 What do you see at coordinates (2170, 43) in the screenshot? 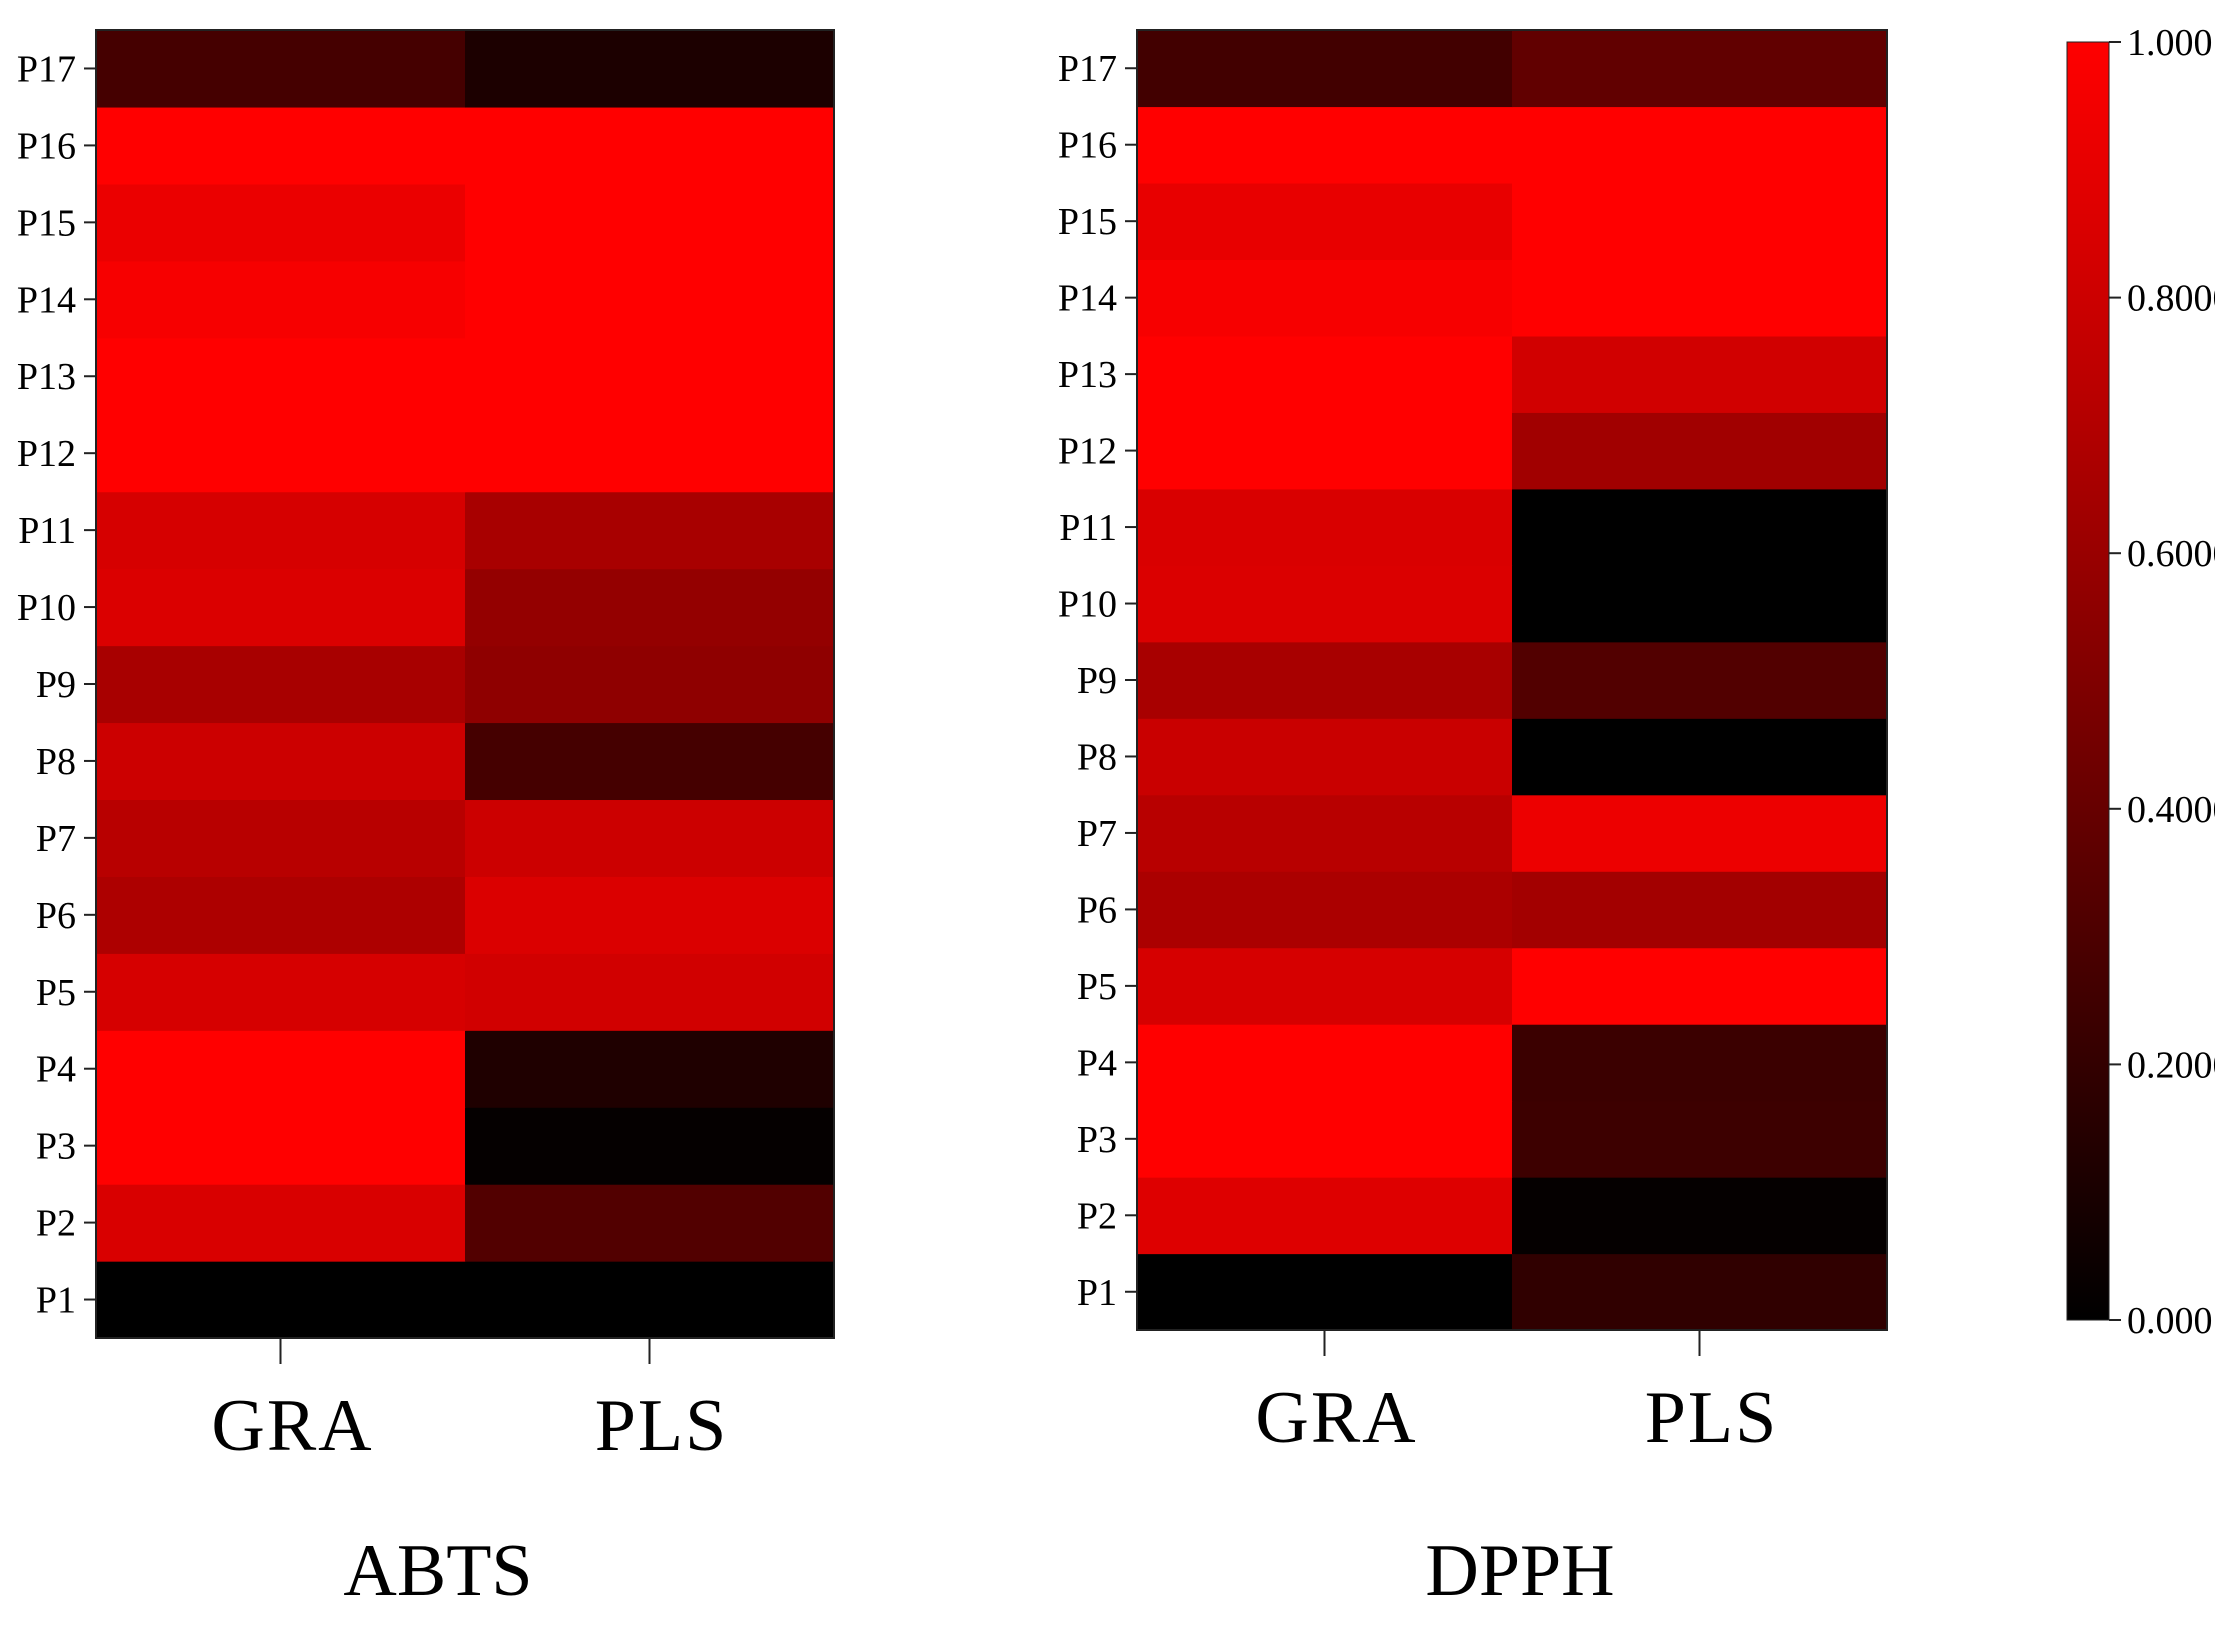
I see `colorbar-tick-label-5: 1.000` at bounding box center [2170, 43].